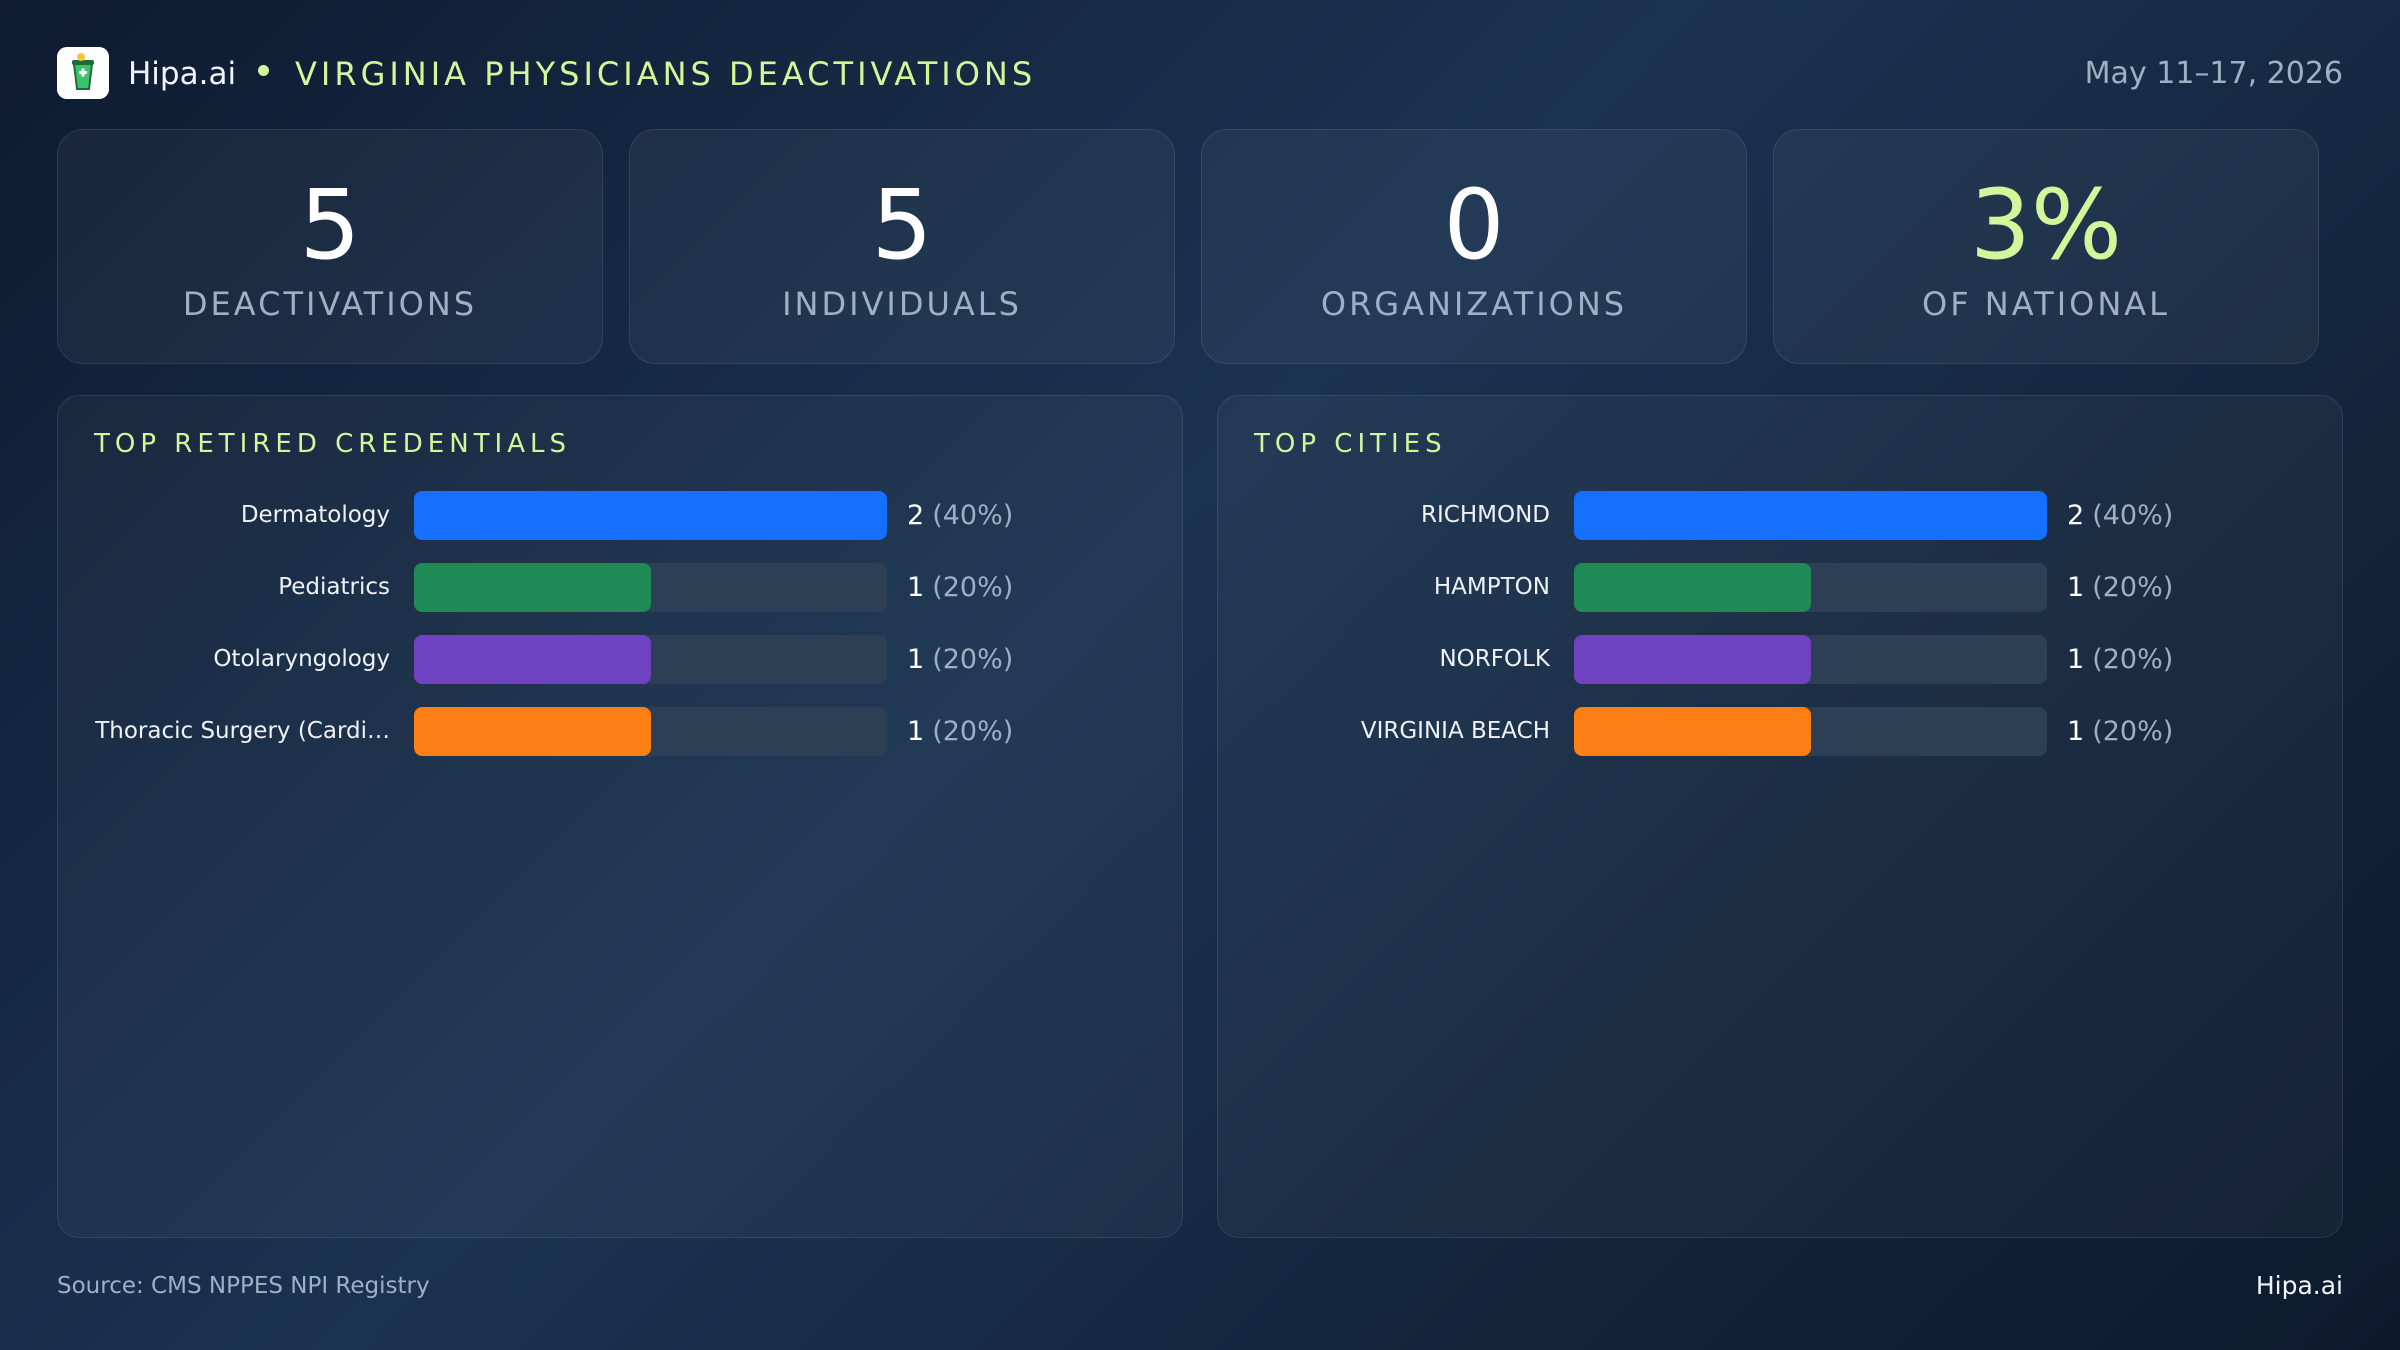 This screenshot has height=1350, width=2400. Describe the element at coordinates (243, 1286) in the screenshot. I see `source: Source: CMS NPPES NPI Registry` at that location.